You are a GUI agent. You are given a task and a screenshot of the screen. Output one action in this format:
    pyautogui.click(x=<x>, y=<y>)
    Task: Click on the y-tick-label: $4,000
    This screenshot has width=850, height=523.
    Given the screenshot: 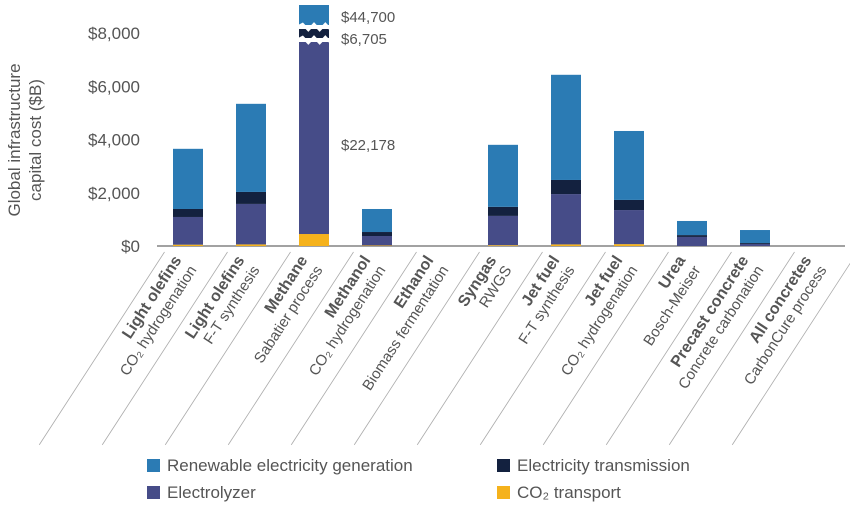 What is the action you would take?
    pyautogui.click(x=114, y=140)
    